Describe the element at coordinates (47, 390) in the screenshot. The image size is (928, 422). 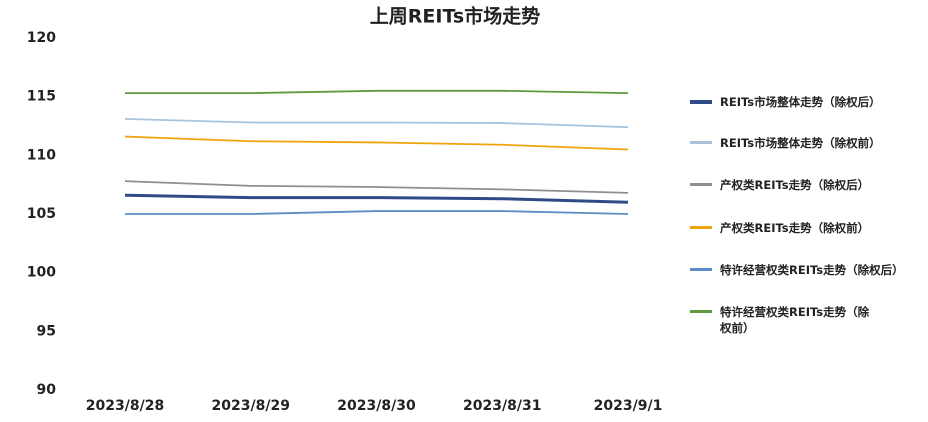
I see `y-tick-label: 90` at that location.